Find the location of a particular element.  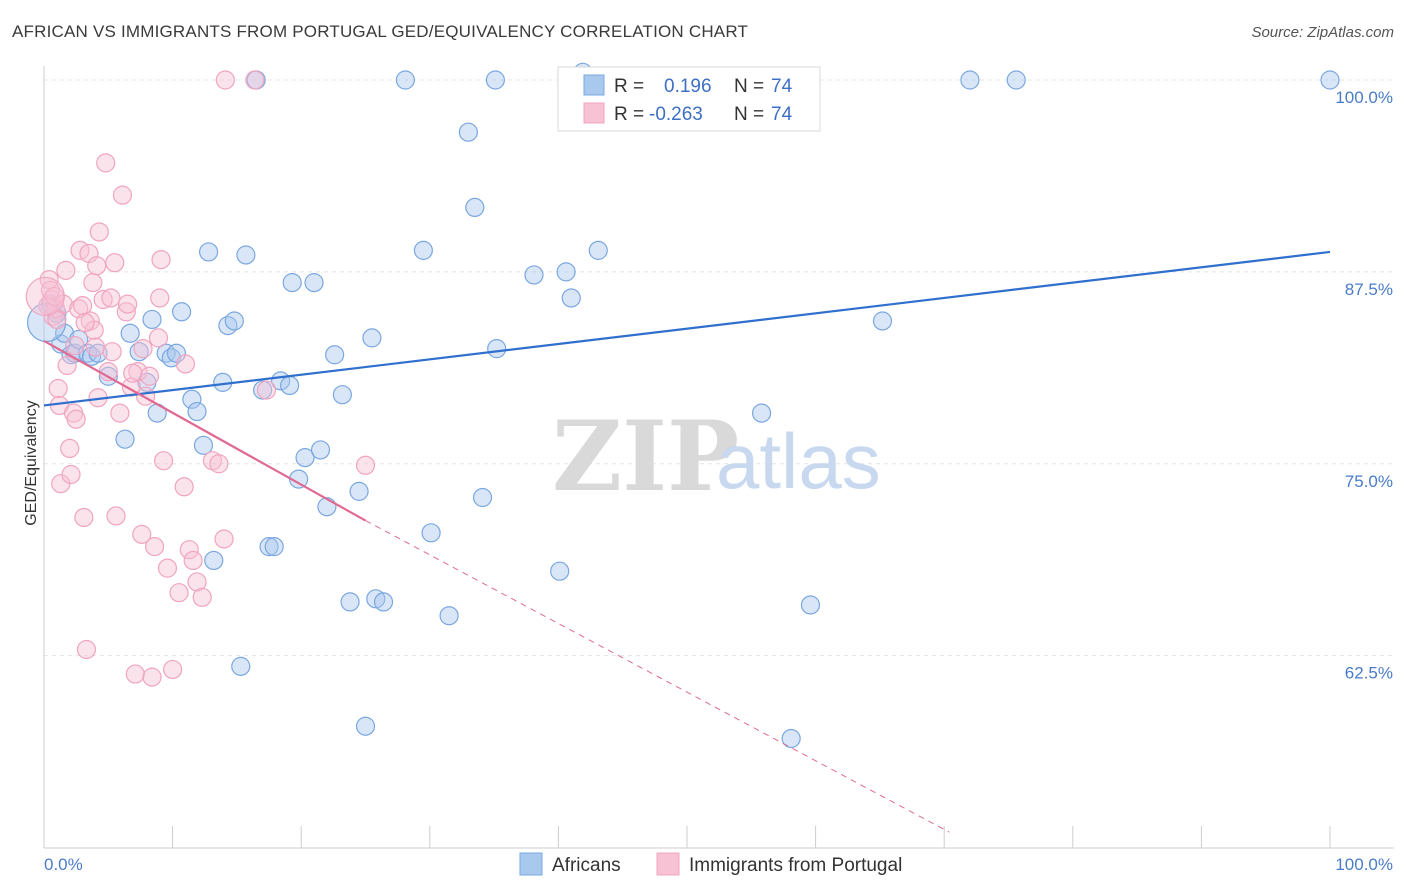

series-label-portugal: Immigrants from Portugal is located at coordinates (795, 865).